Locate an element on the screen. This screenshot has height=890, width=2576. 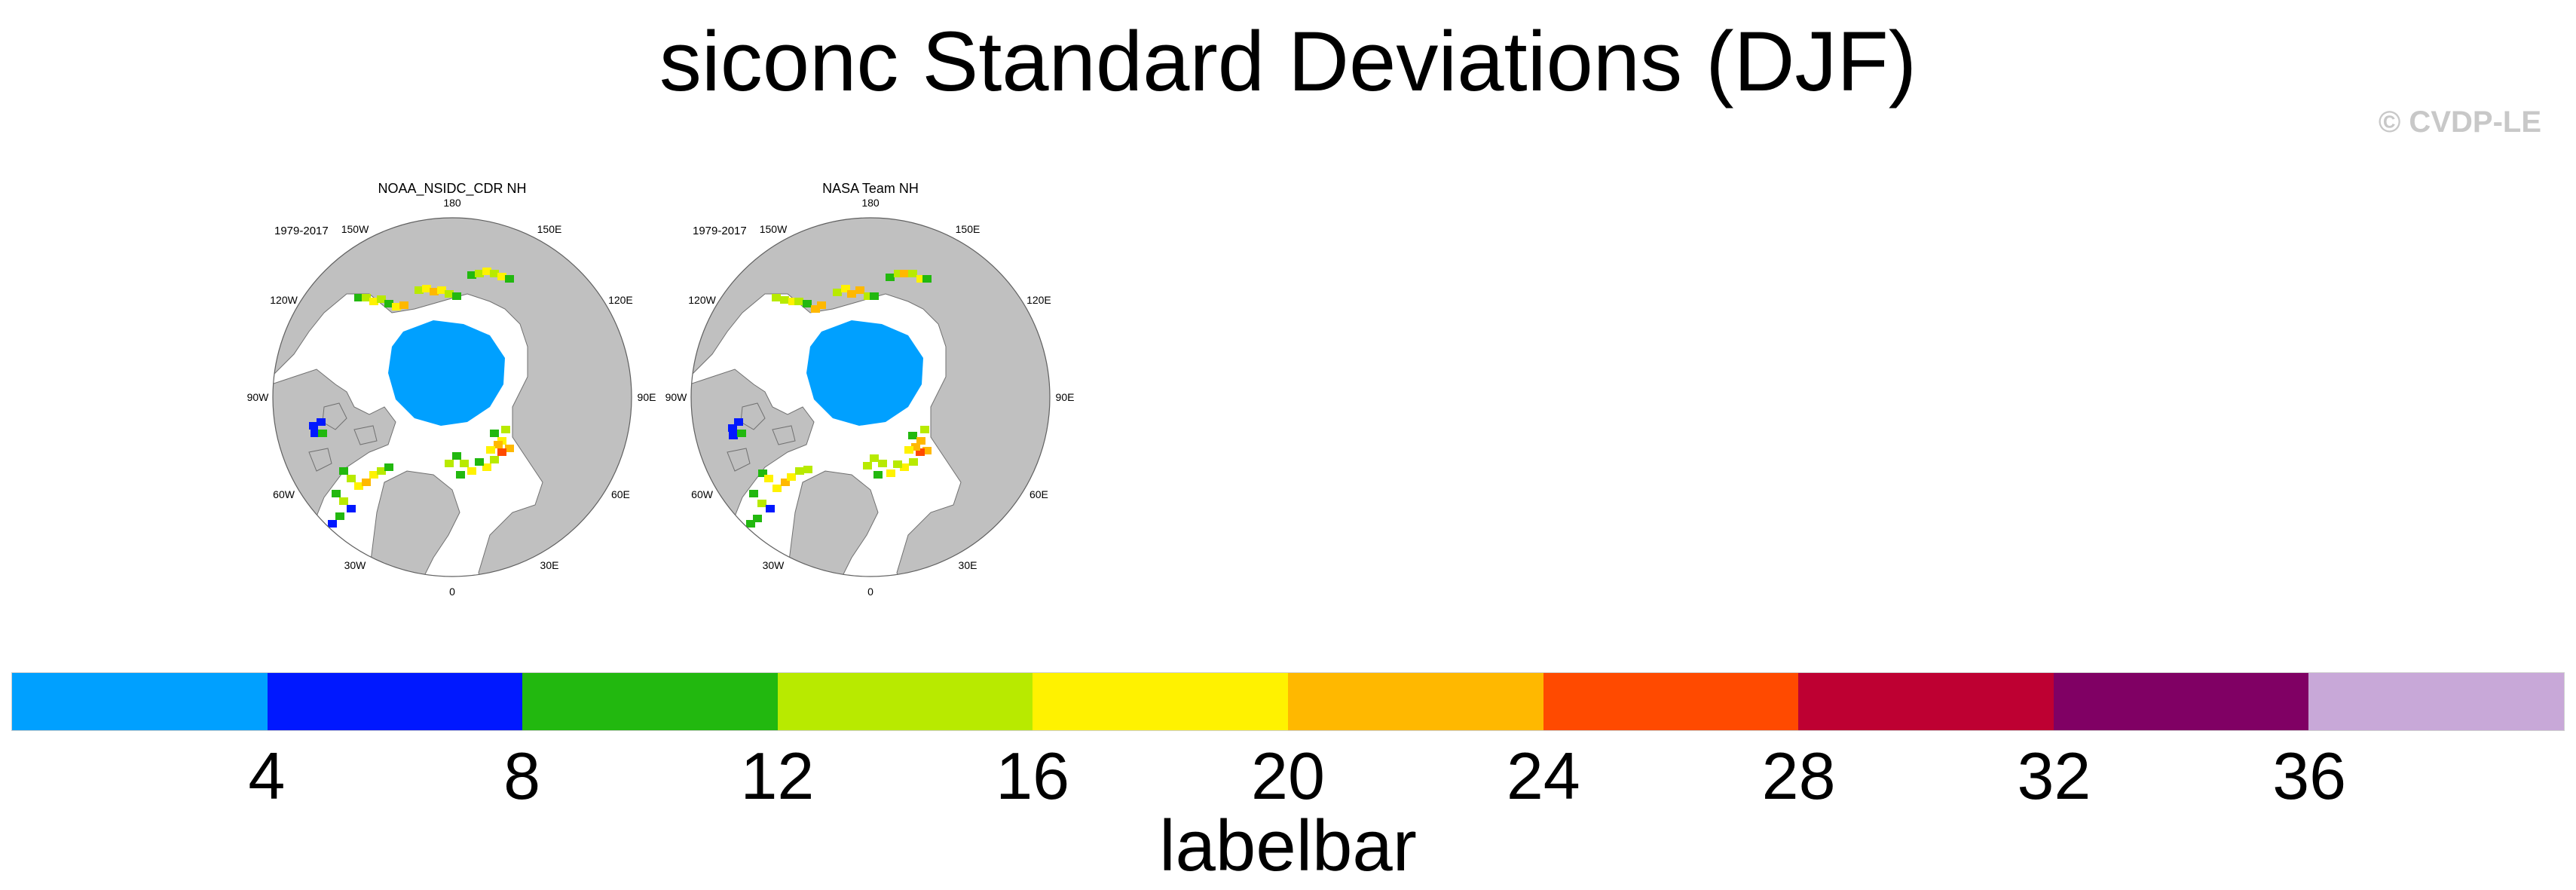
panel-years: 1979-2017 is located at coordinates (720, 231).